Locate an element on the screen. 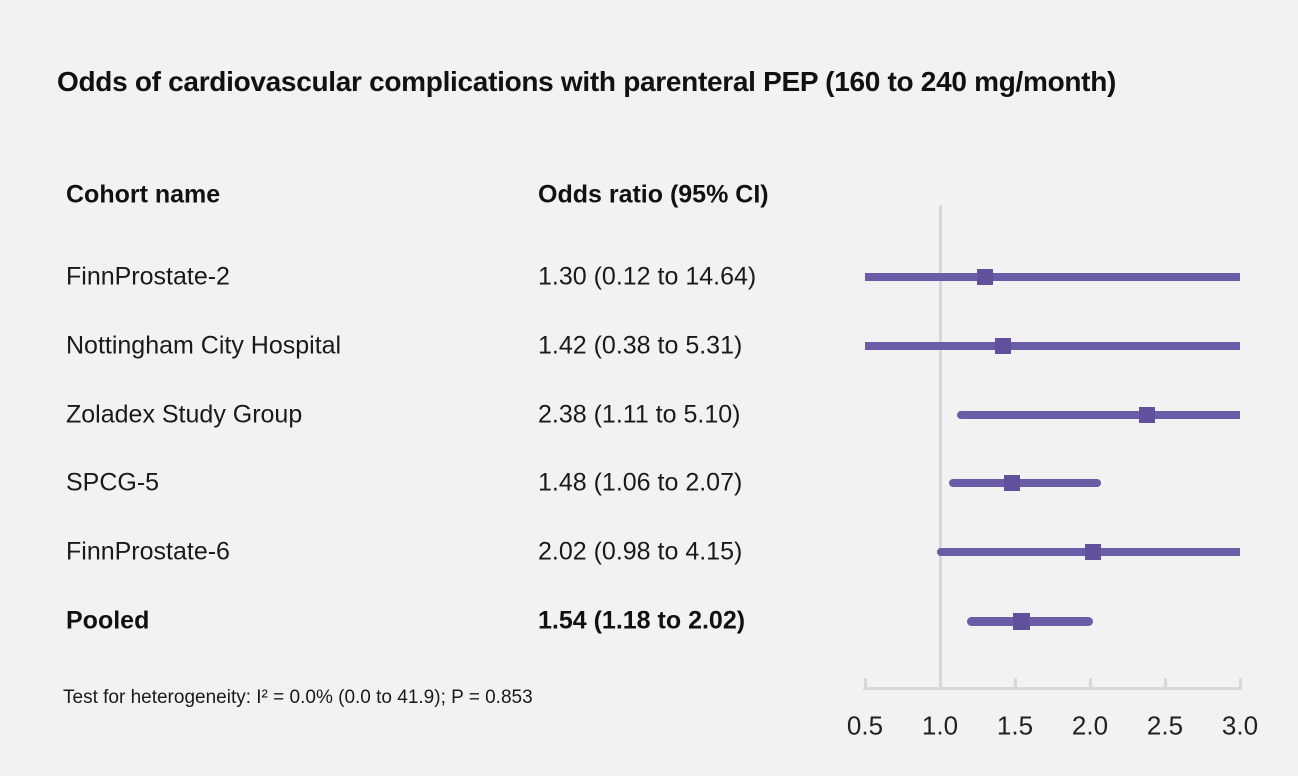  pooled-estimate-marker is located at coordinates (1021, 621).